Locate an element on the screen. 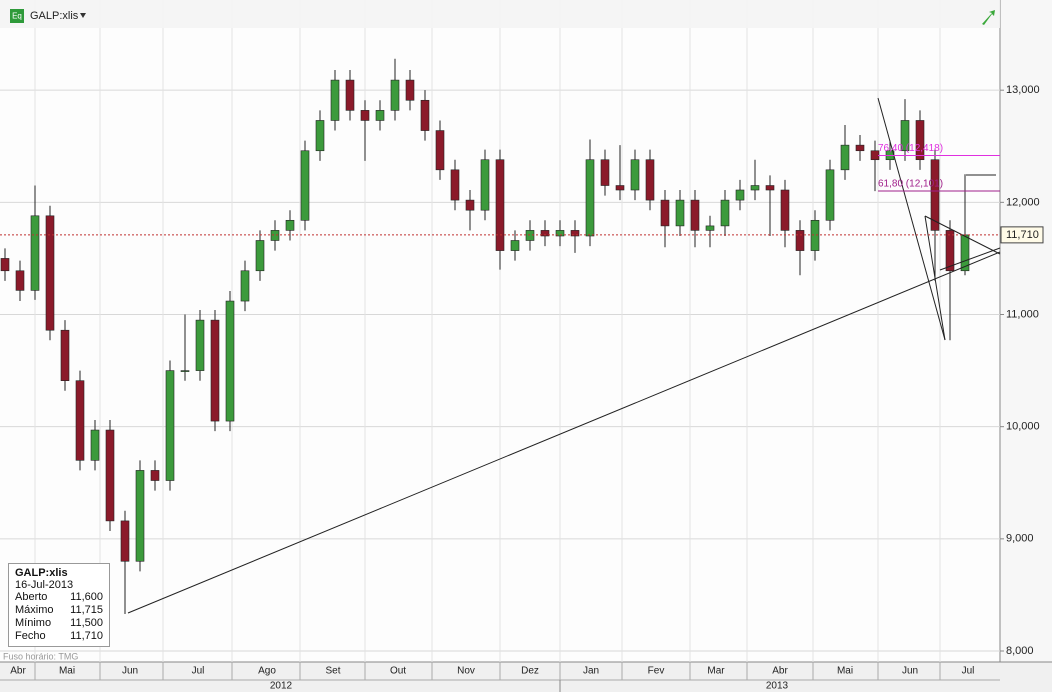  last-price-label: 11,710 is located at coordinates (1022, 235).